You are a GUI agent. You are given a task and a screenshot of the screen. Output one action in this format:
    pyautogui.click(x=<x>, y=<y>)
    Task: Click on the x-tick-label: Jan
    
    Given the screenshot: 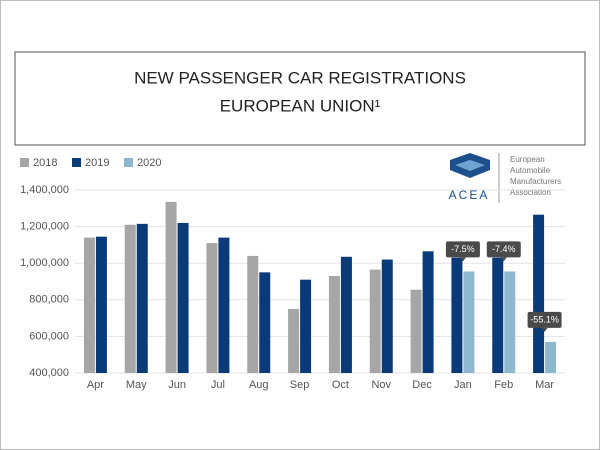 What is the action you would take?
    pyautogui.click(x=463, y=385)
    